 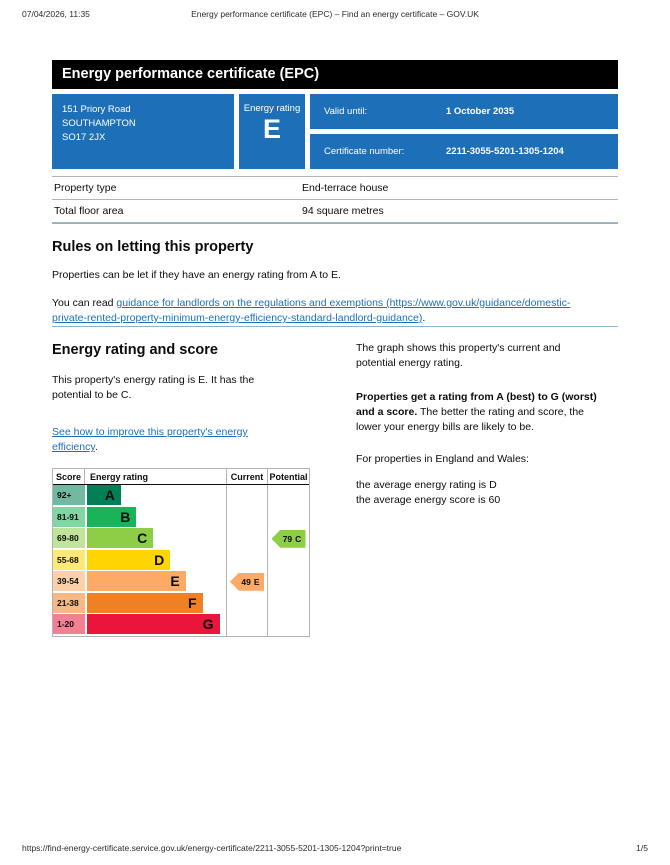 What do you see at coordinates (84, 303) in the screenshot?
I see `guidance-prefix: You can read` at bounding box center [84, 303].